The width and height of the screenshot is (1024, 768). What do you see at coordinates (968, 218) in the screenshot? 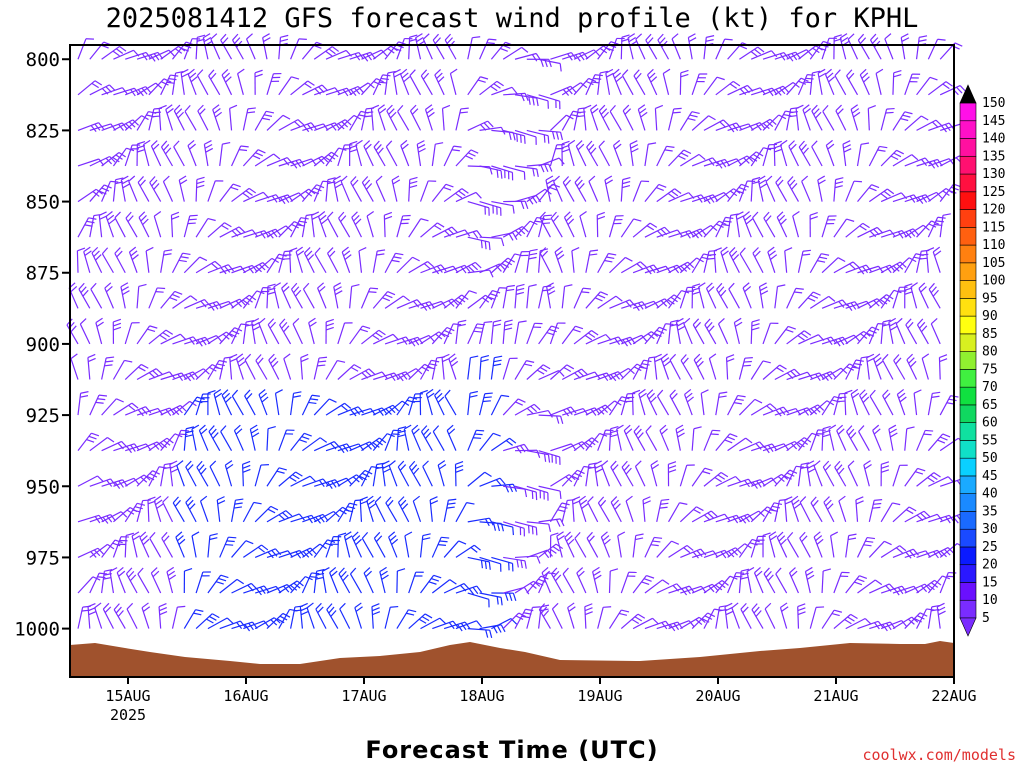
I see `colorbar-segment` at bounding box center [968, 218].